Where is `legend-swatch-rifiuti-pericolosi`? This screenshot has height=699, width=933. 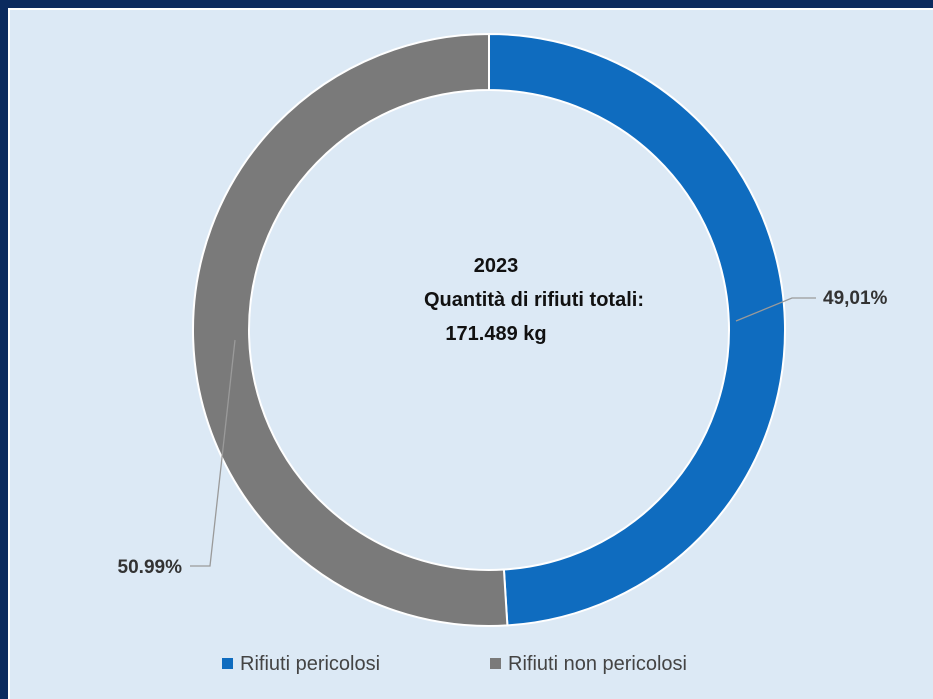
legend-swatch-rifiuti-pericolosi is located at coordinates (227, 663).